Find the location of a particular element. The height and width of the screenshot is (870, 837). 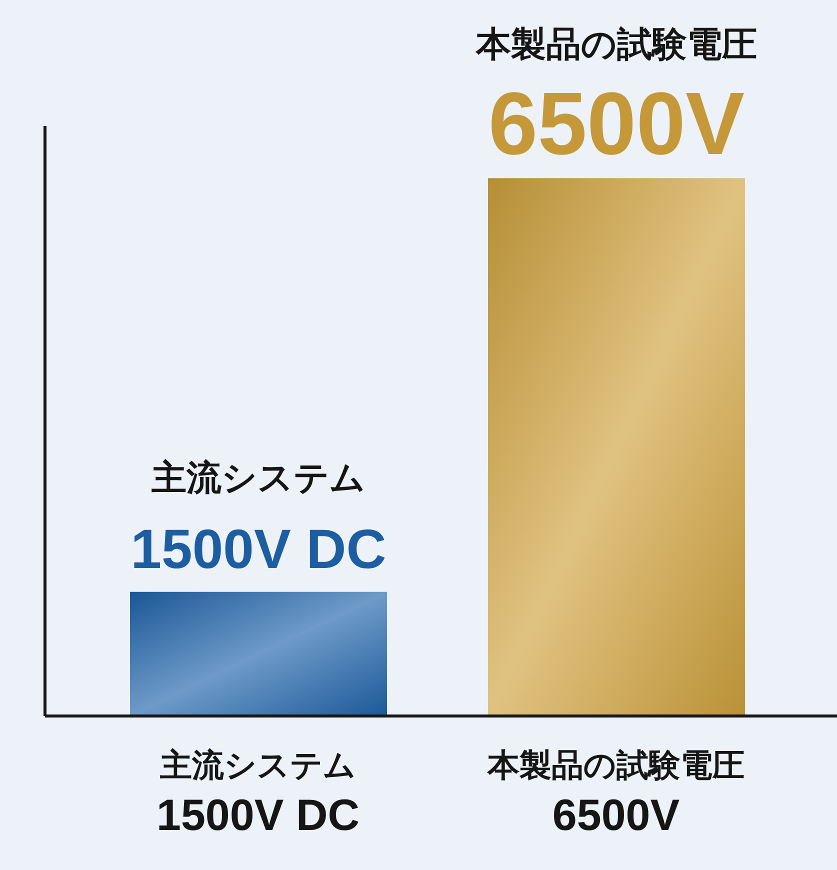

data-label: 本製品の試験電圧 6500V is located at coordinates (616, 99).